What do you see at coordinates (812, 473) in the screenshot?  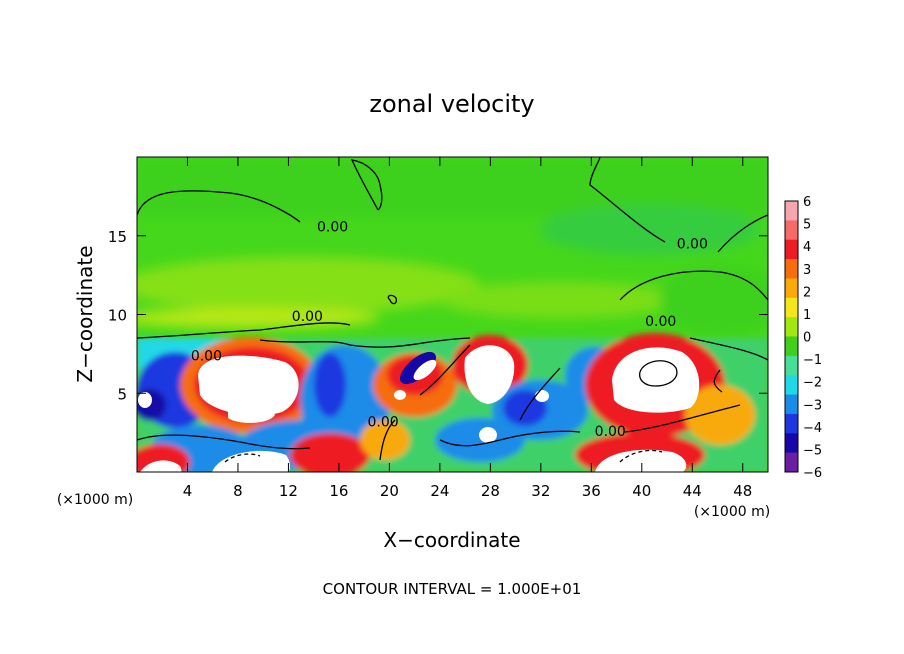 I see `colorbar-label: −6` at bounding box center [812, 473].